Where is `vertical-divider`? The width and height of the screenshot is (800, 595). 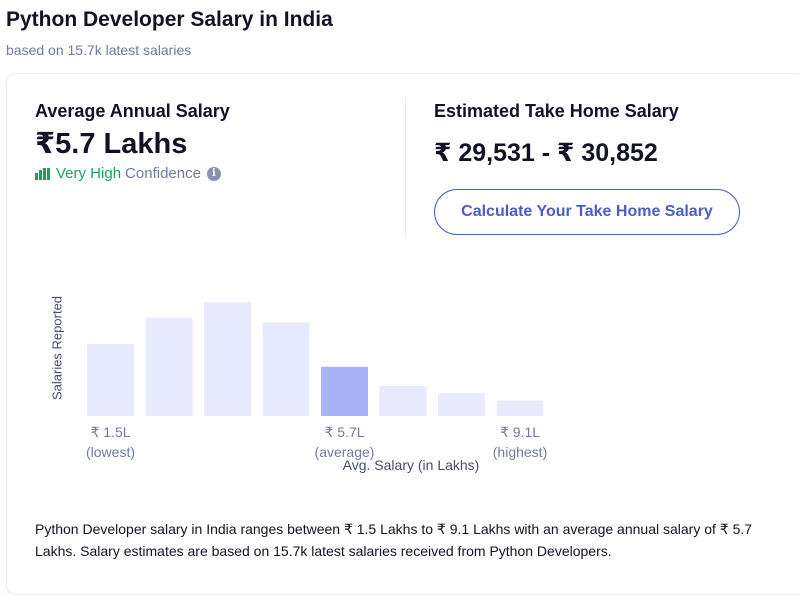
vertical-divider is located at coordinates (405, 167).